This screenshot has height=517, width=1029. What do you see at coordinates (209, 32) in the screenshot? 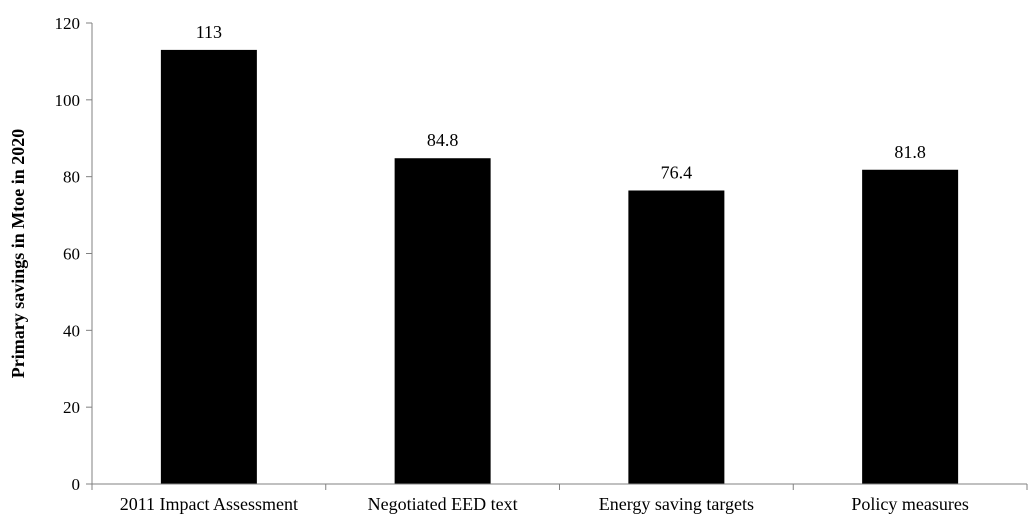
I see `bar-value-label: 113` at bounding box center [209, 32].